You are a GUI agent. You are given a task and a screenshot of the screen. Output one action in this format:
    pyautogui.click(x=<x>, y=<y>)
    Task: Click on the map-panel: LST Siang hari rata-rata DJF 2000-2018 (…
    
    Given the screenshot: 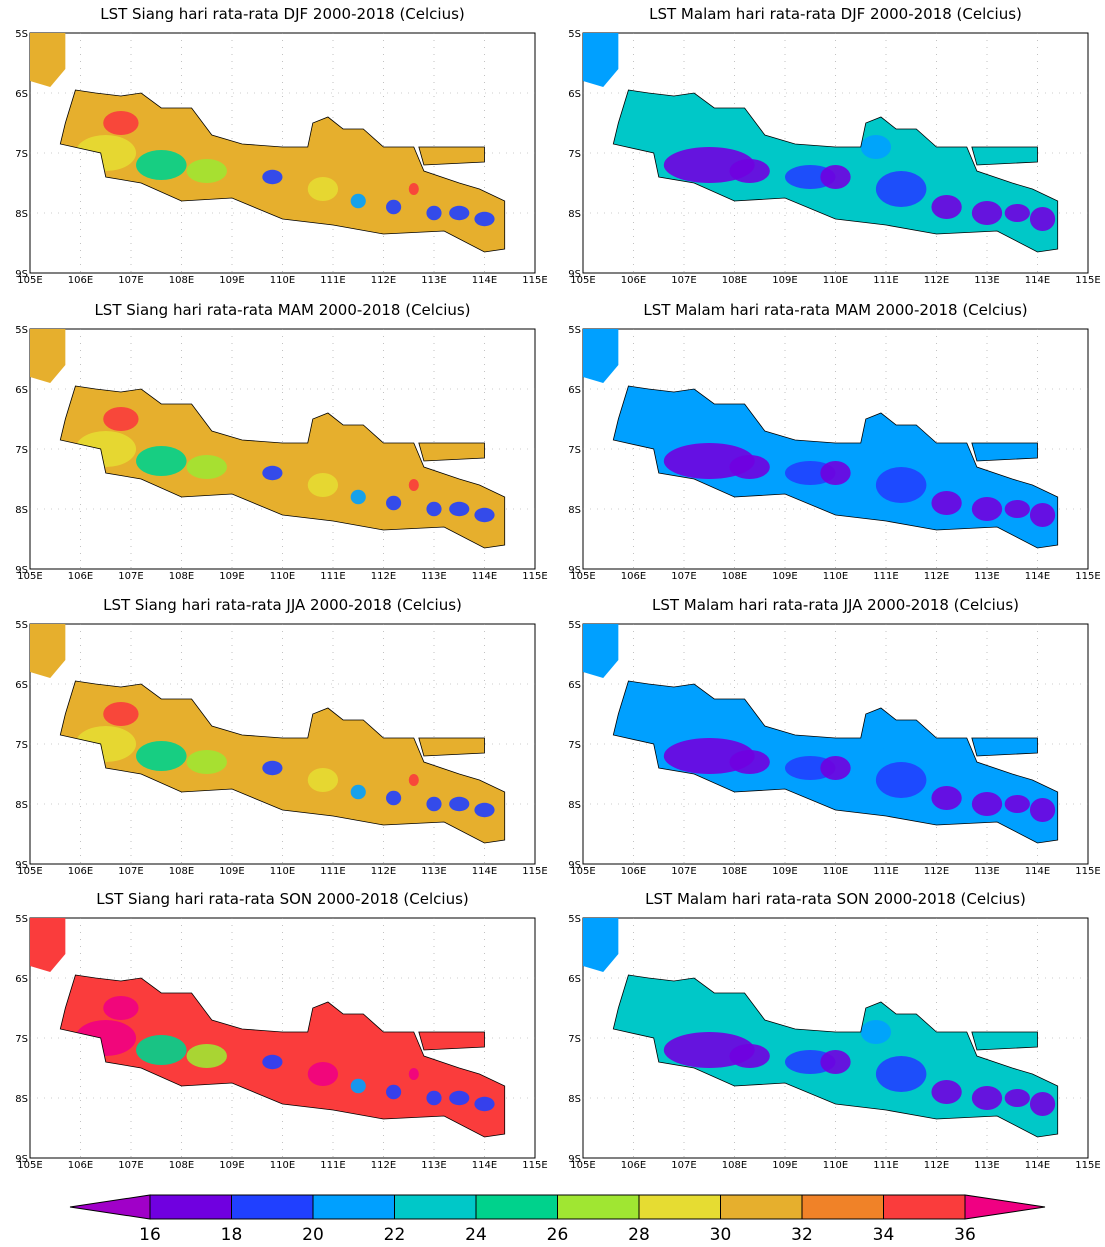 What is the action you would take?
    pyautogui.click(x=281, y=145)
    